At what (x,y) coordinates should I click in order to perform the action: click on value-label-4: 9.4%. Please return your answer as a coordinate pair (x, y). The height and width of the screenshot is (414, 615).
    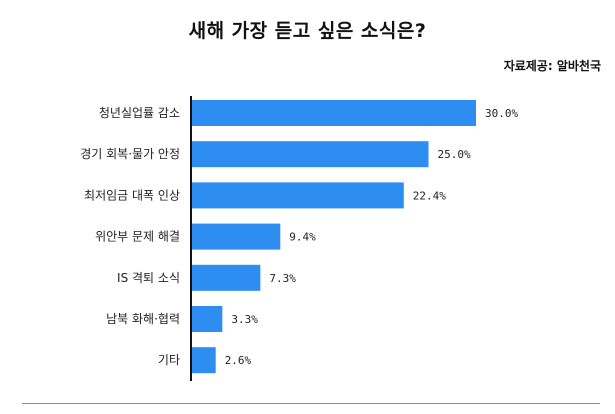
    Looking at the image, I should click on (302, 237).